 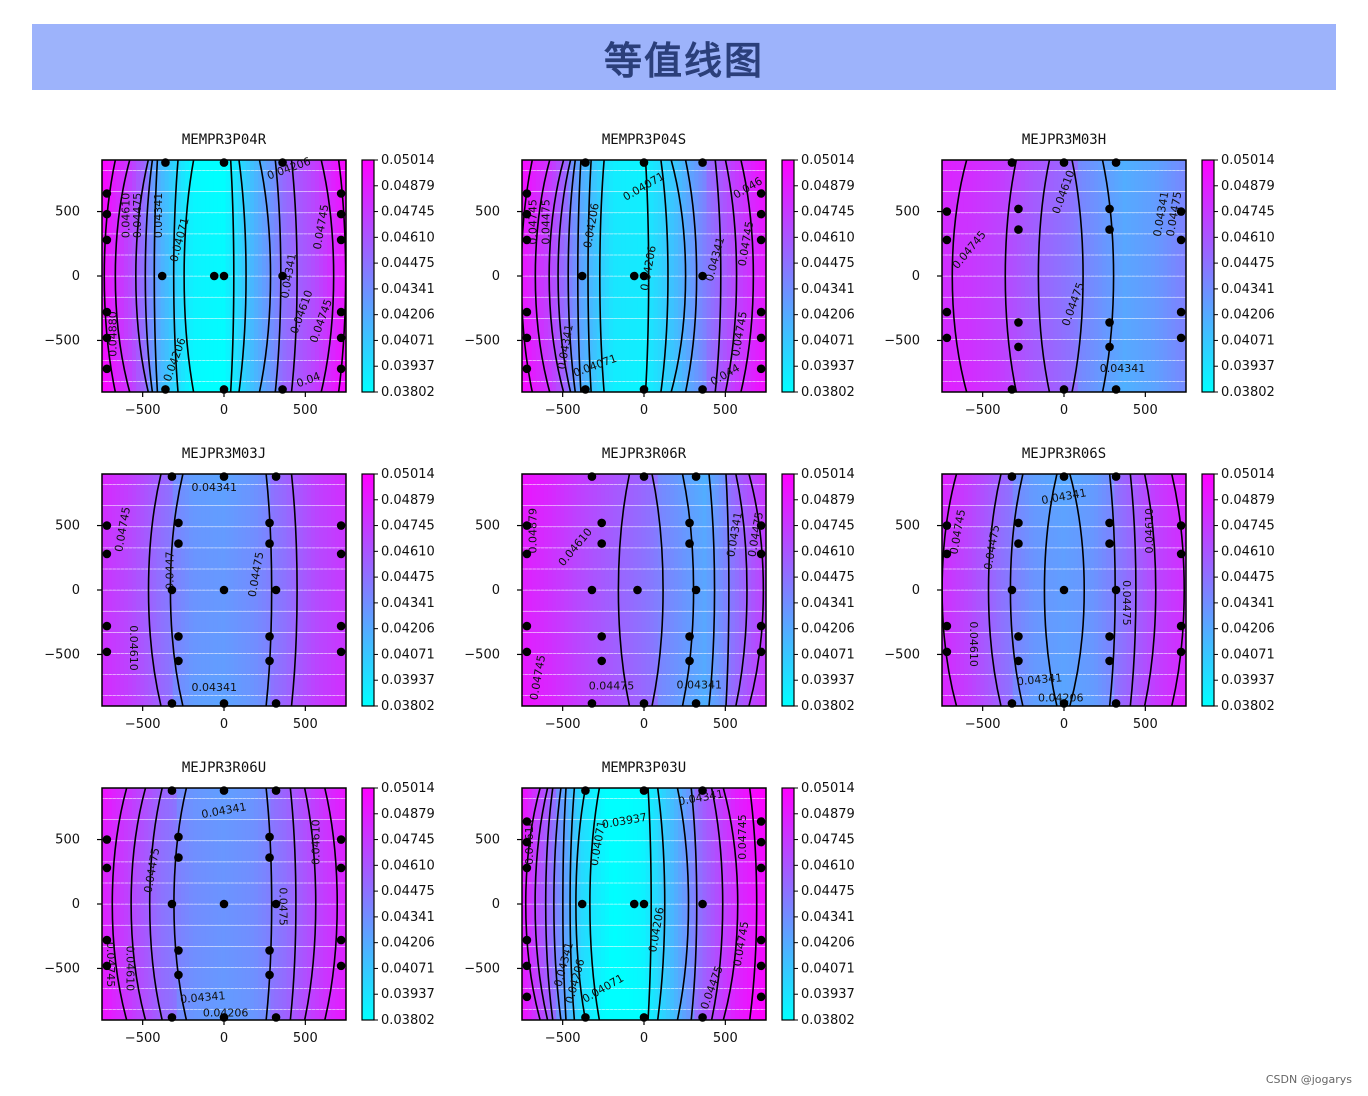 I want to click on colorbar, so click(x=1208, y=590).